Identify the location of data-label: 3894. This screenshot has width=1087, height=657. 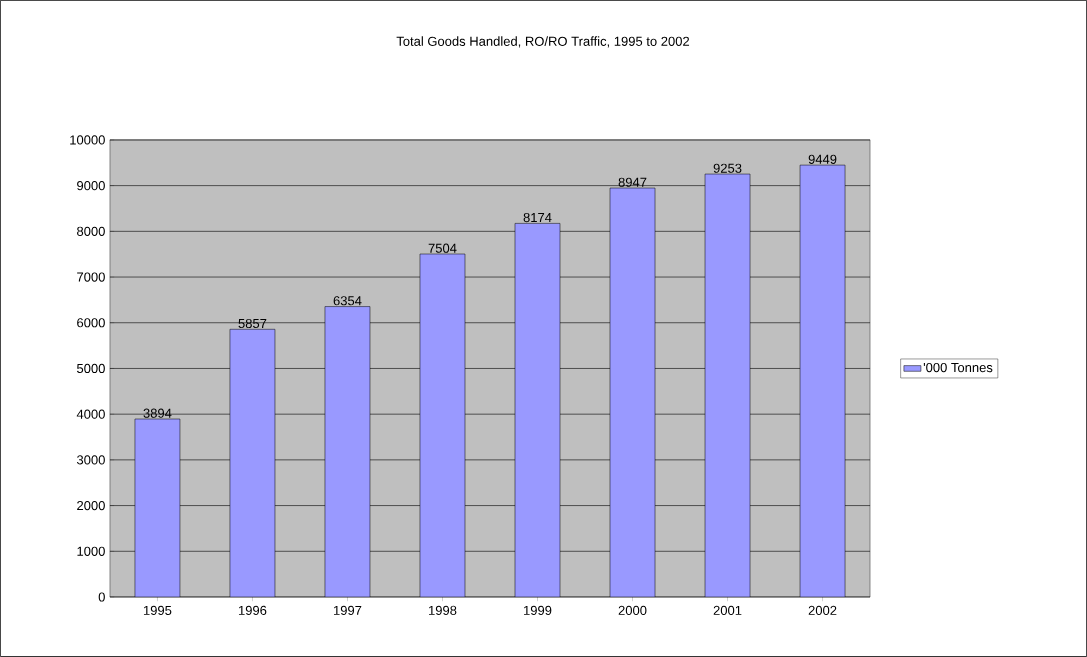
(157, 413).